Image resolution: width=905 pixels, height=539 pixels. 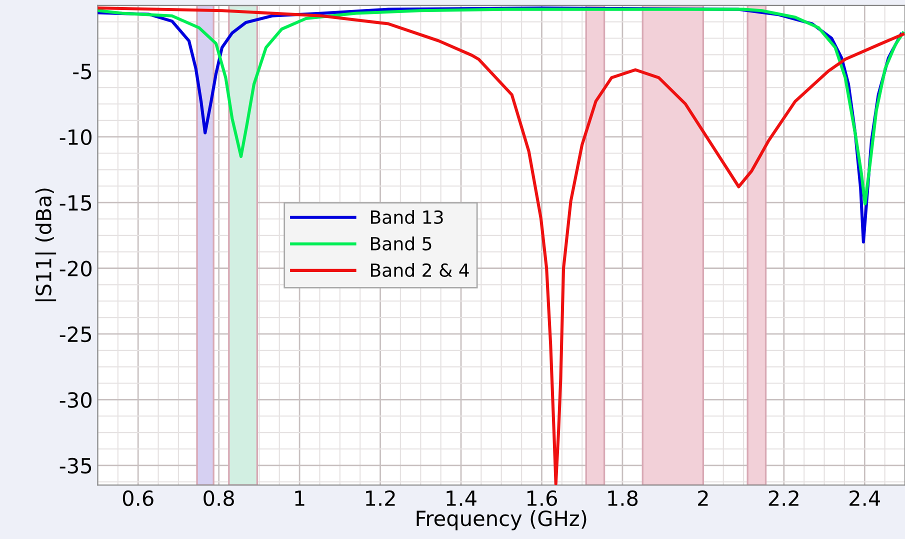 What do you see at coordinates (76, 334) in the screenshot?
I see `y-tick-label: -25` at bounding box center [76, 334].